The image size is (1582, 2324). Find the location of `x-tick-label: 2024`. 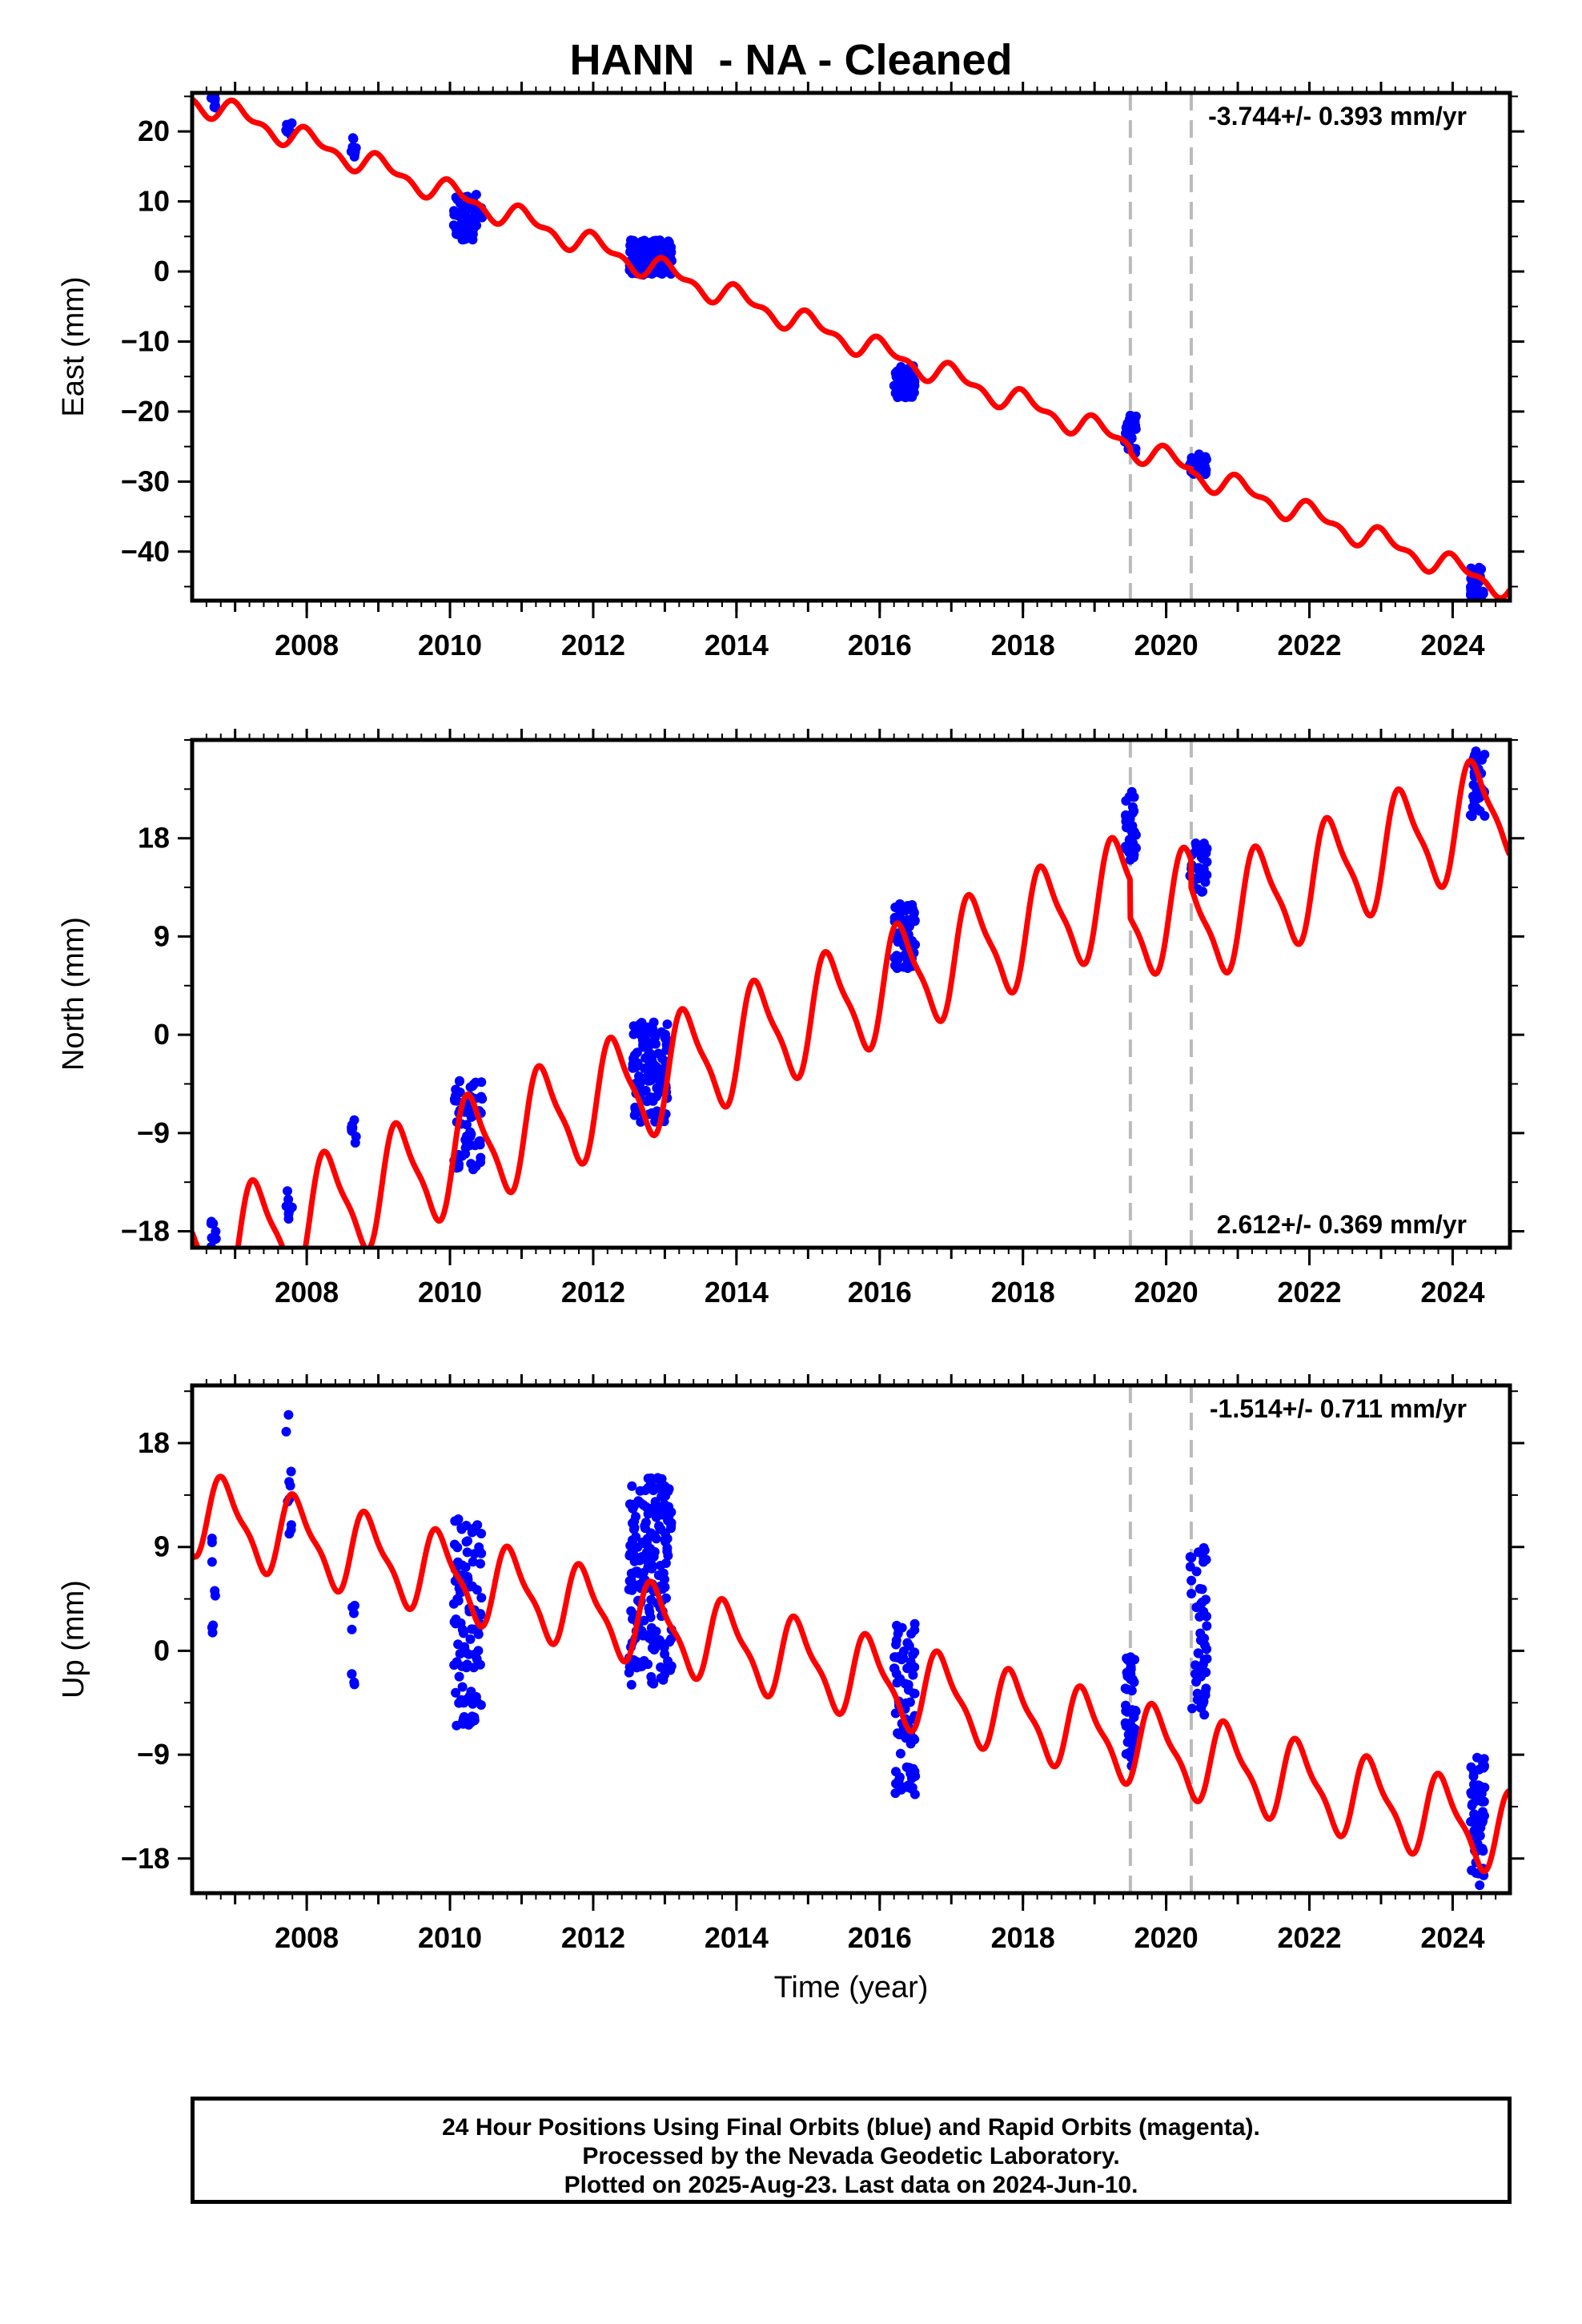

x-tick-label: 2024 is located at coordinates (1452, 645).